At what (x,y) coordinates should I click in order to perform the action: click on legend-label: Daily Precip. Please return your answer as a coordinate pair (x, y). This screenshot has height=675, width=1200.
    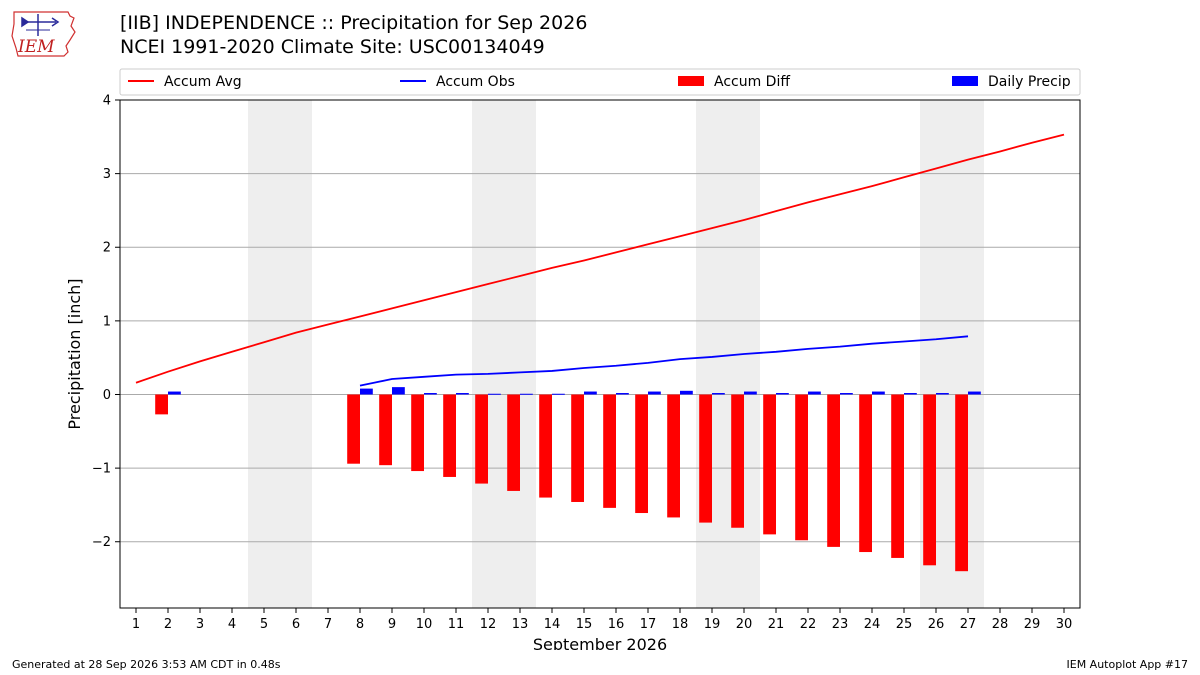
    Looking at the image, I should click on (1029, 82).